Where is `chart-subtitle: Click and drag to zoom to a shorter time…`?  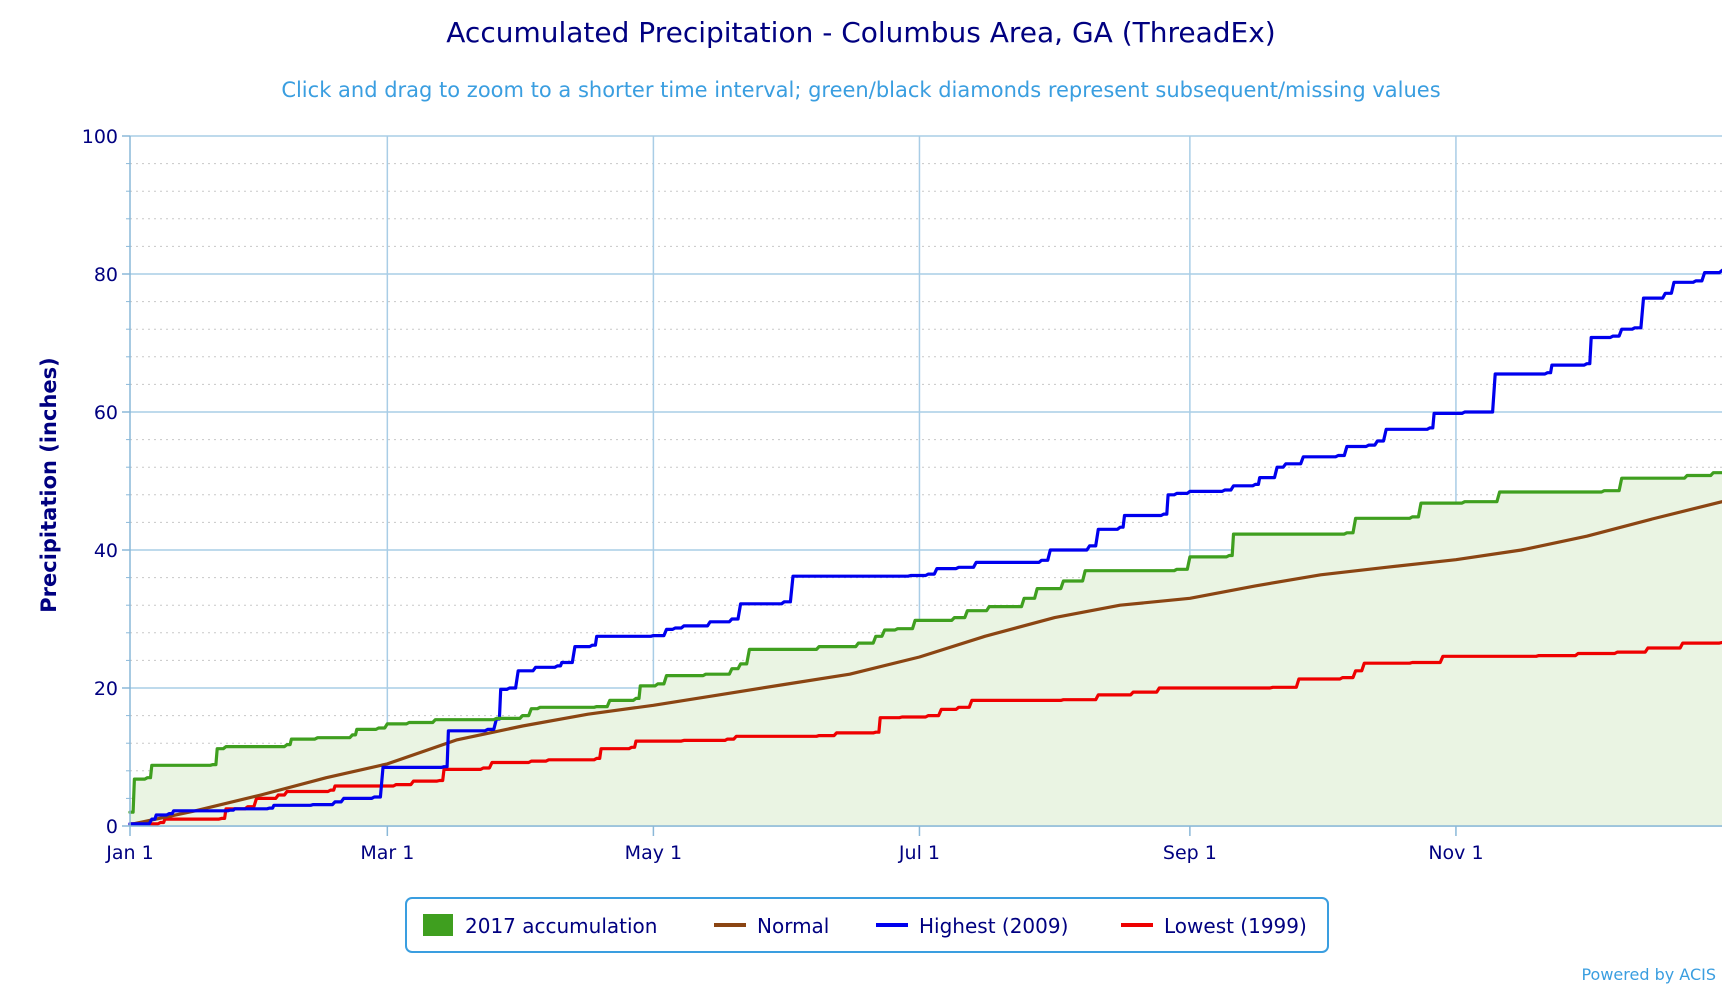
chart-subtitle: Click and drag to zoom to a shorter time… is located at coordinates (860, 90).